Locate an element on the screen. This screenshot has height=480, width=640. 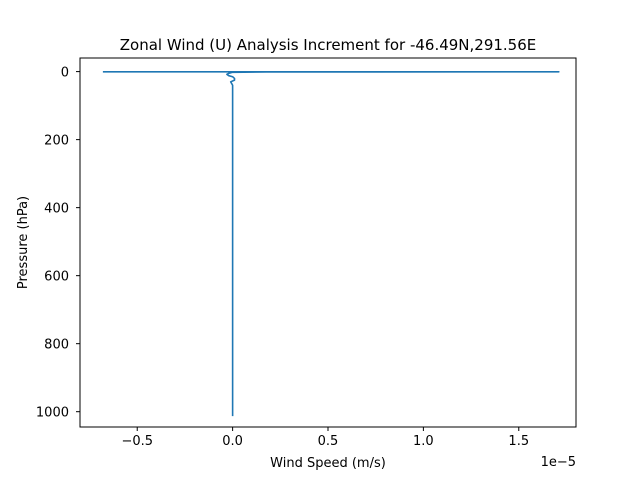
x-tick-label: −0.5 is located at coordinates (137, 441).